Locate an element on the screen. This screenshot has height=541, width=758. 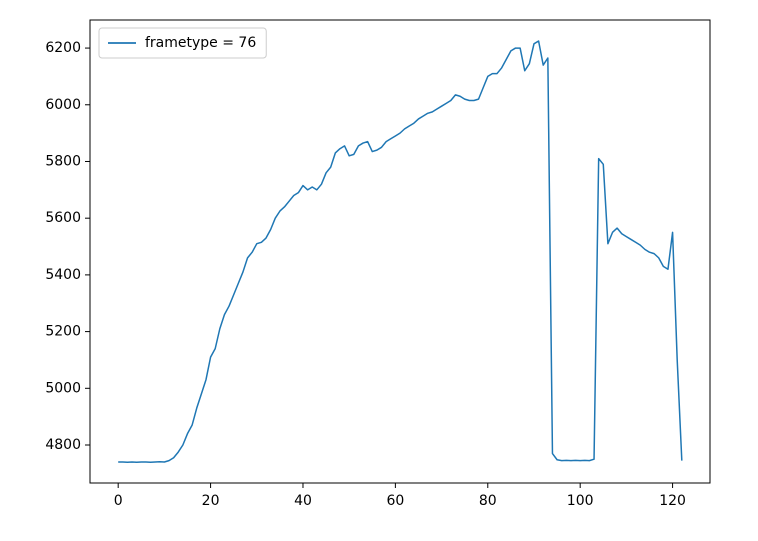
x-tick-label: 20 is located at coordinates (211, 501).